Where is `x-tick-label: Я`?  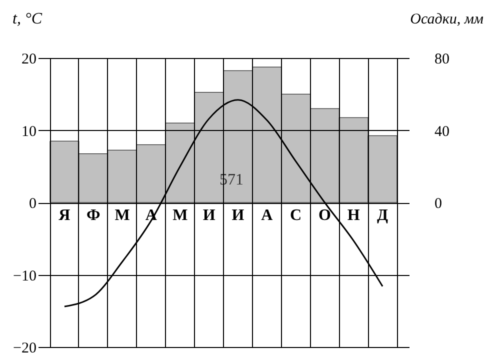 x-tick-label: Я is located at coordinates (64, 215).